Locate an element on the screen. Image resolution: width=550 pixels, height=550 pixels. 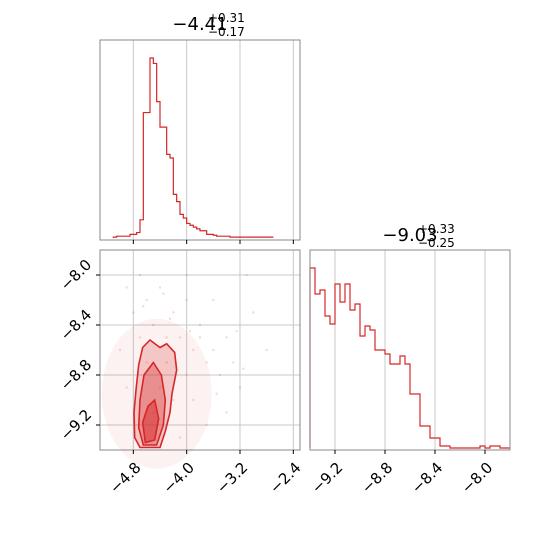
y-tick-label: −9.2 is located at coordinates (76, 425).